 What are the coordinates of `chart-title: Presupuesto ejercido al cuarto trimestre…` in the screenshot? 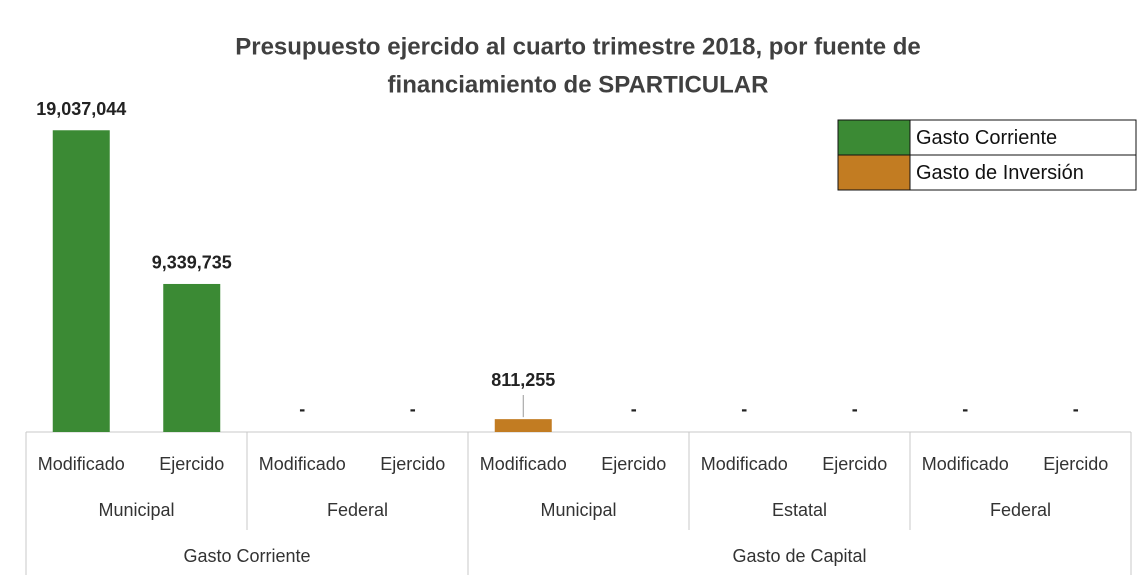 It's located at (578, 46).